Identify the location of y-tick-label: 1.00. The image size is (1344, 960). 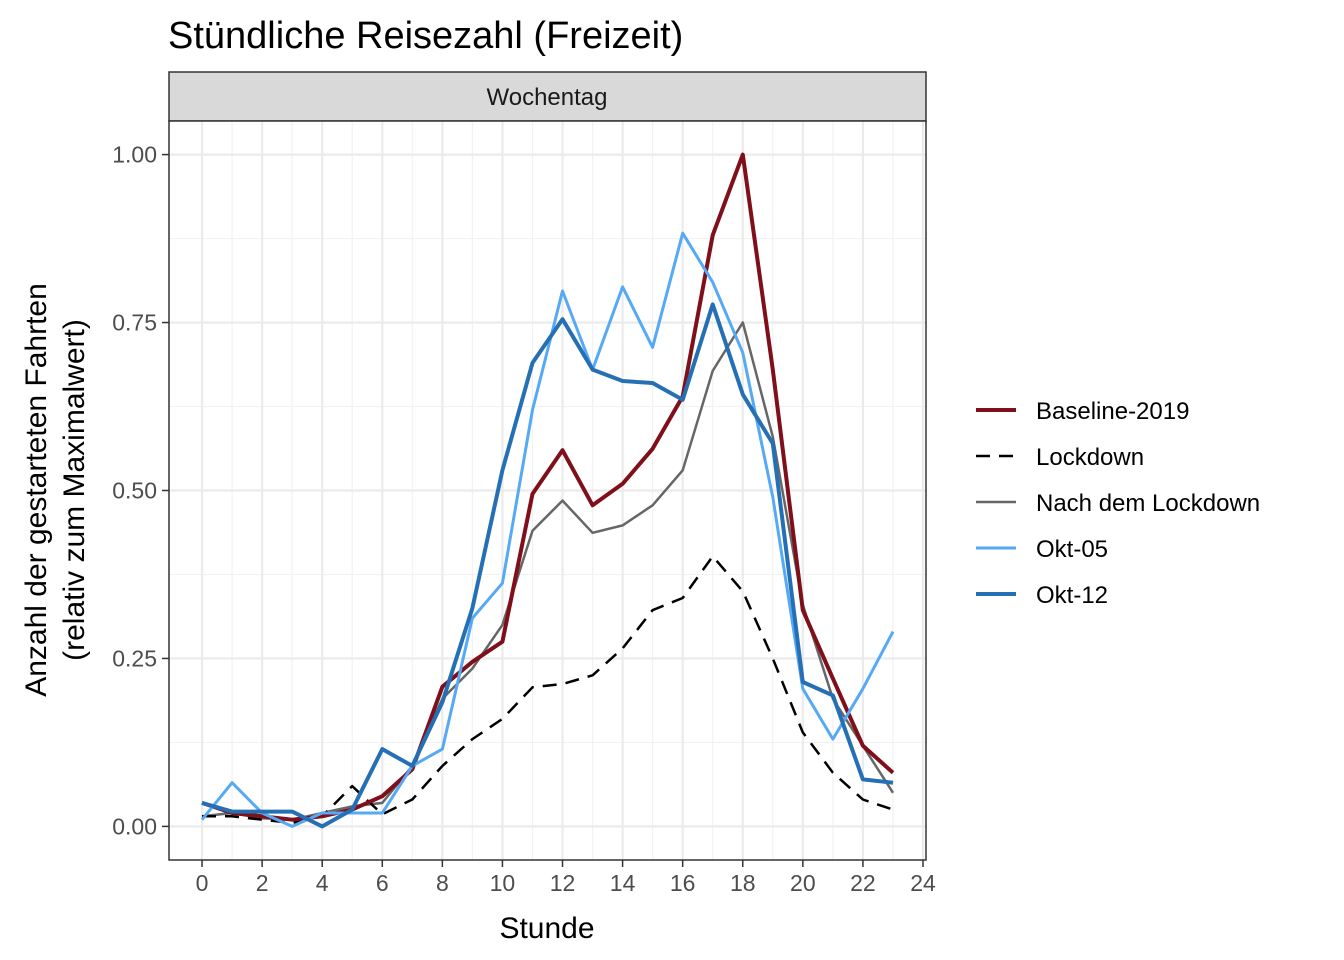
(134, 155).